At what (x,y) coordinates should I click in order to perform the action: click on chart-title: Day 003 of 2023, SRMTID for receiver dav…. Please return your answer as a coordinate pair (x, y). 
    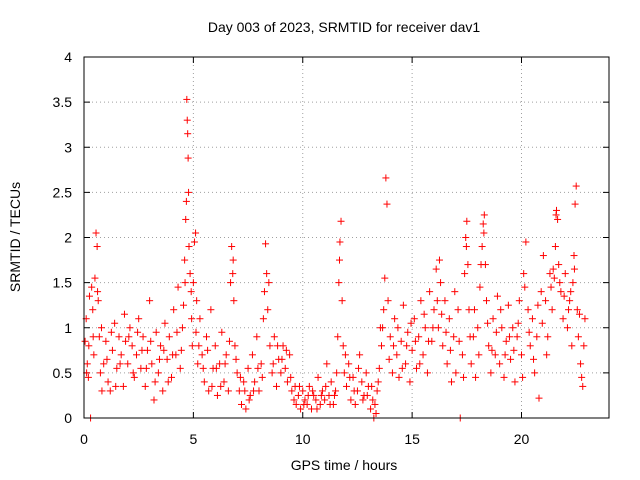
    Looking at the image, I should click on (344, 27).